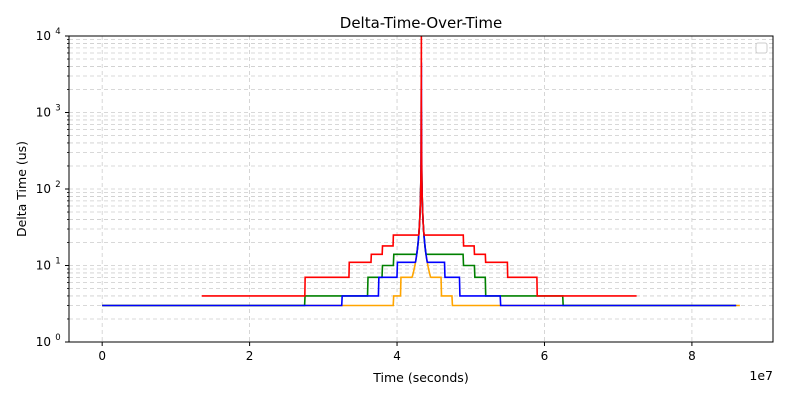 The image size is (800, 400). What do you see at coordinates (545, 356) in the screenshot?
I see `x-tick-label: 6` at bounding box center [545, 356].